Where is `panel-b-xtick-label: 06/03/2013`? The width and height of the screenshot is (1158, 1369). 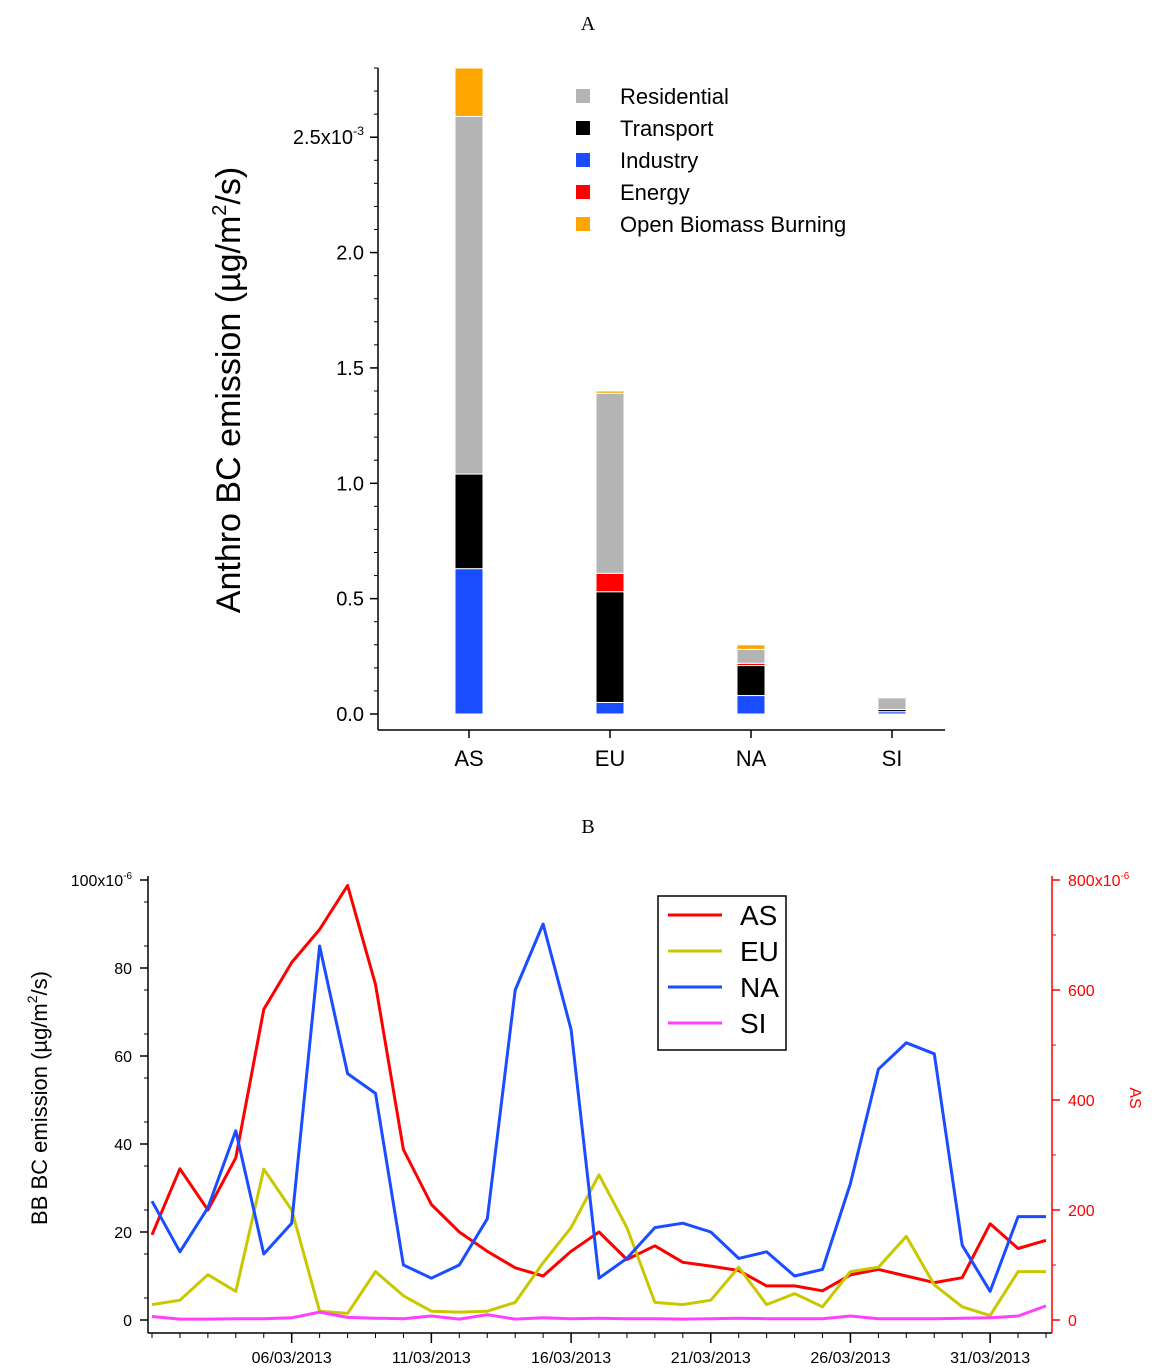
panel-b-xtick-label: 06/03/2013 is located at coordinates (292, 1358).